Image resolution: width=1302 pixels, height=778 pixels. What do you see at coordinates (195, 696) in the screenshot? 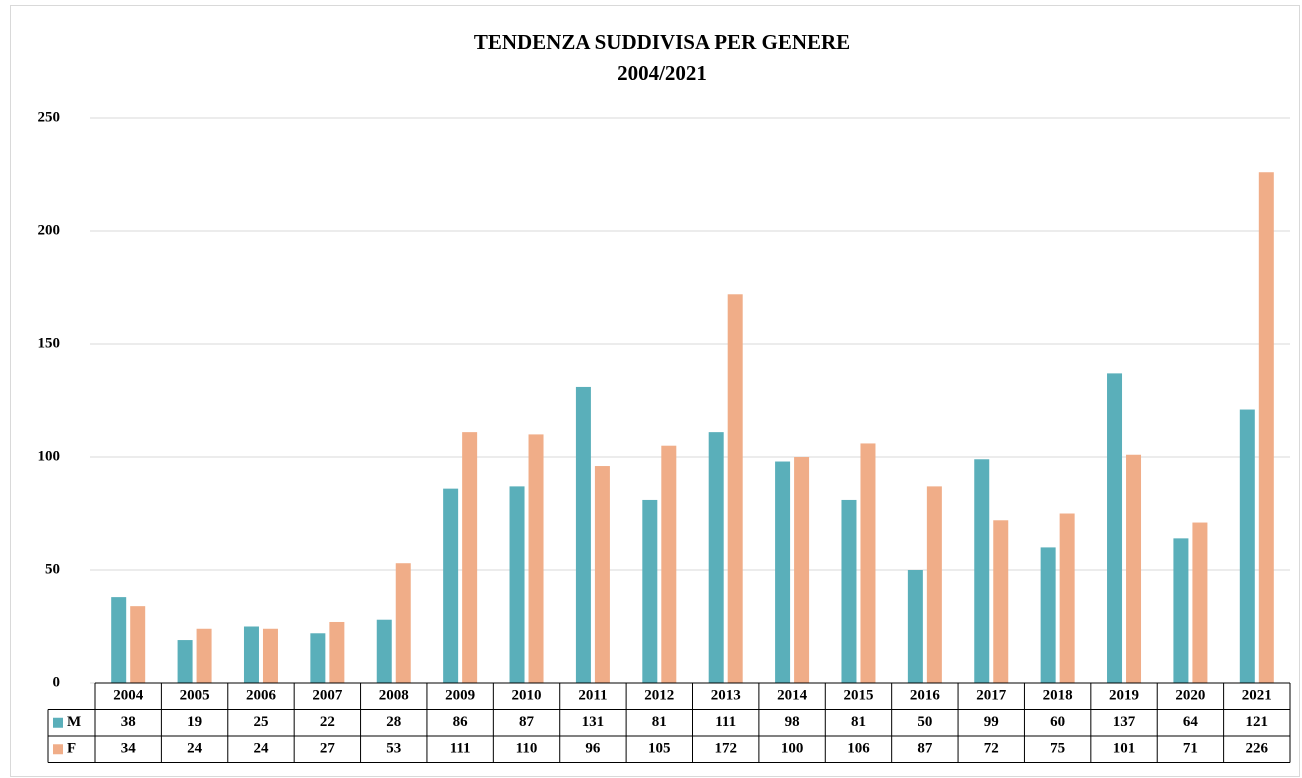
I see `table-header: 2005` at bounding box center [195, 696].